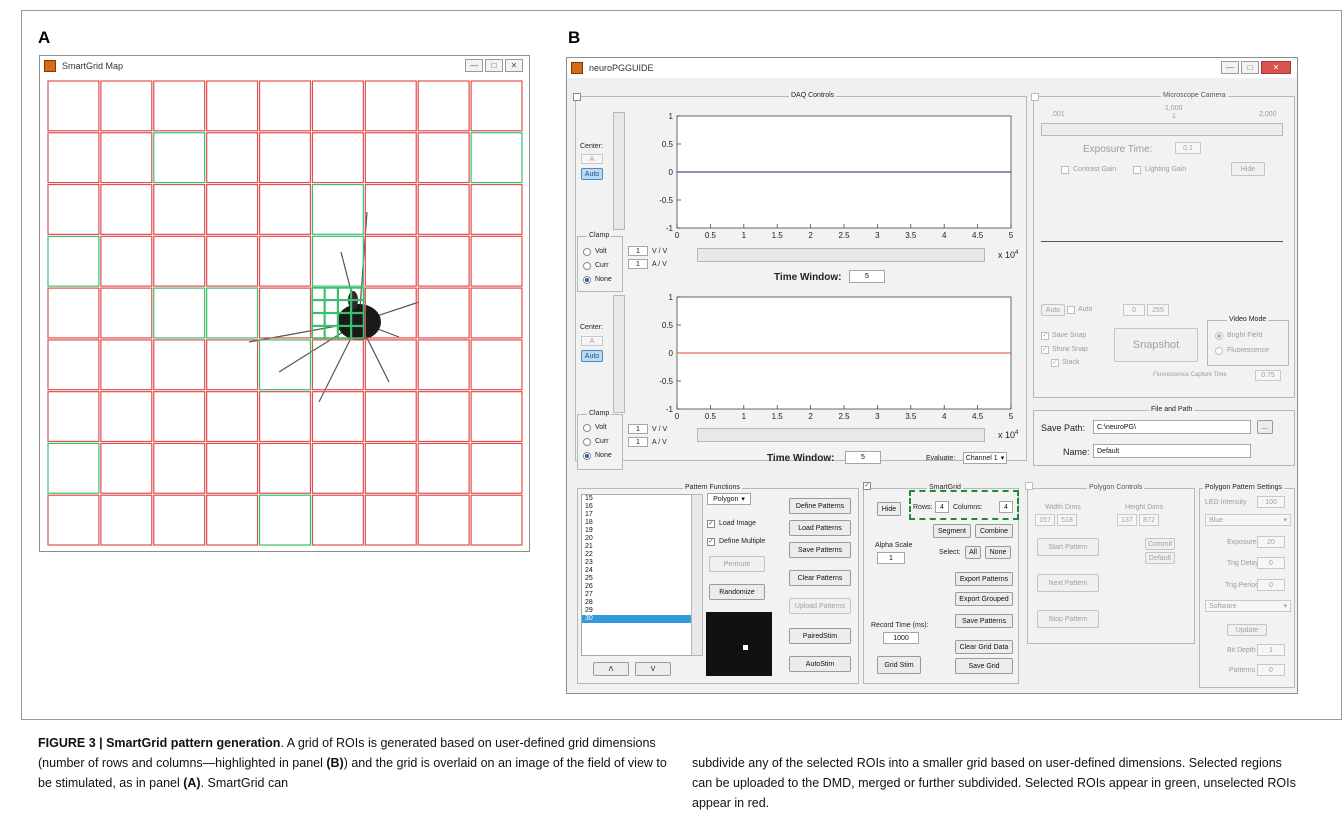  I want to click on select-all-button: All, so click(973, 552).